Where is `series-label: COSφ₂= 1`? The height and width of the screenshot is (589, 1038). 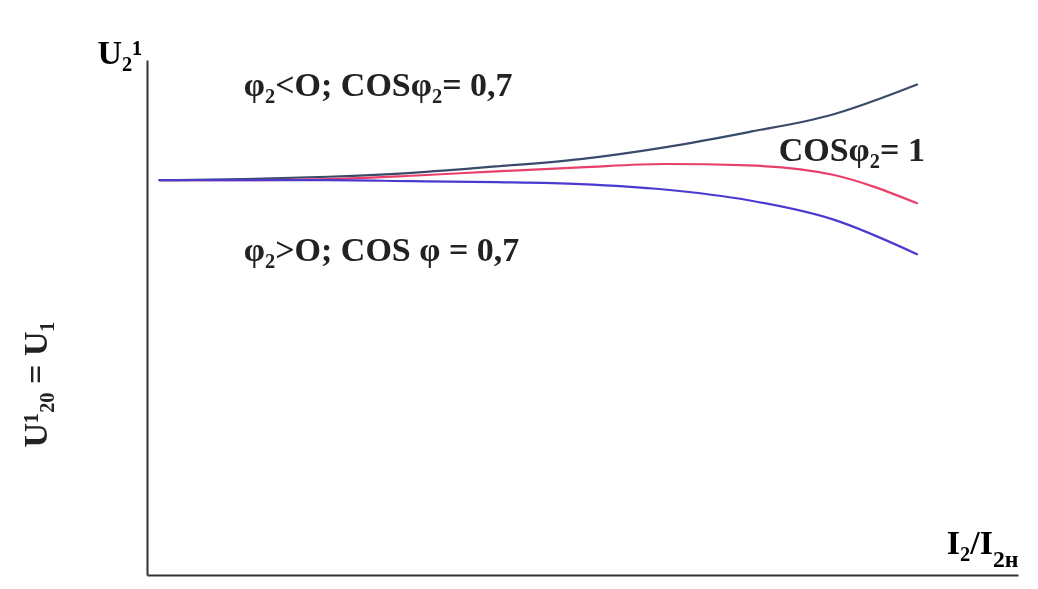
series-label: COSφ₂= 1 is located at coordinates (851, 149).